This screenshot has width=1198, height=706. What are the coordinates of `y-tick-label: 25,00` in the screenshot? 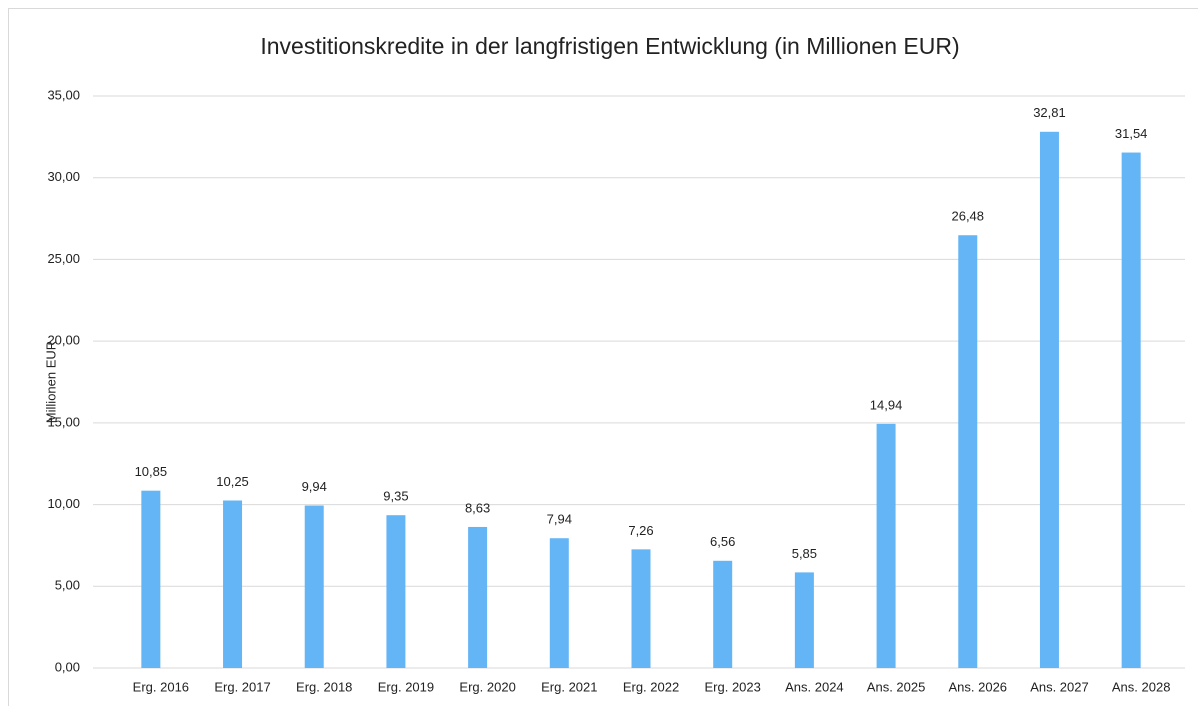 It's located at (63, 258).